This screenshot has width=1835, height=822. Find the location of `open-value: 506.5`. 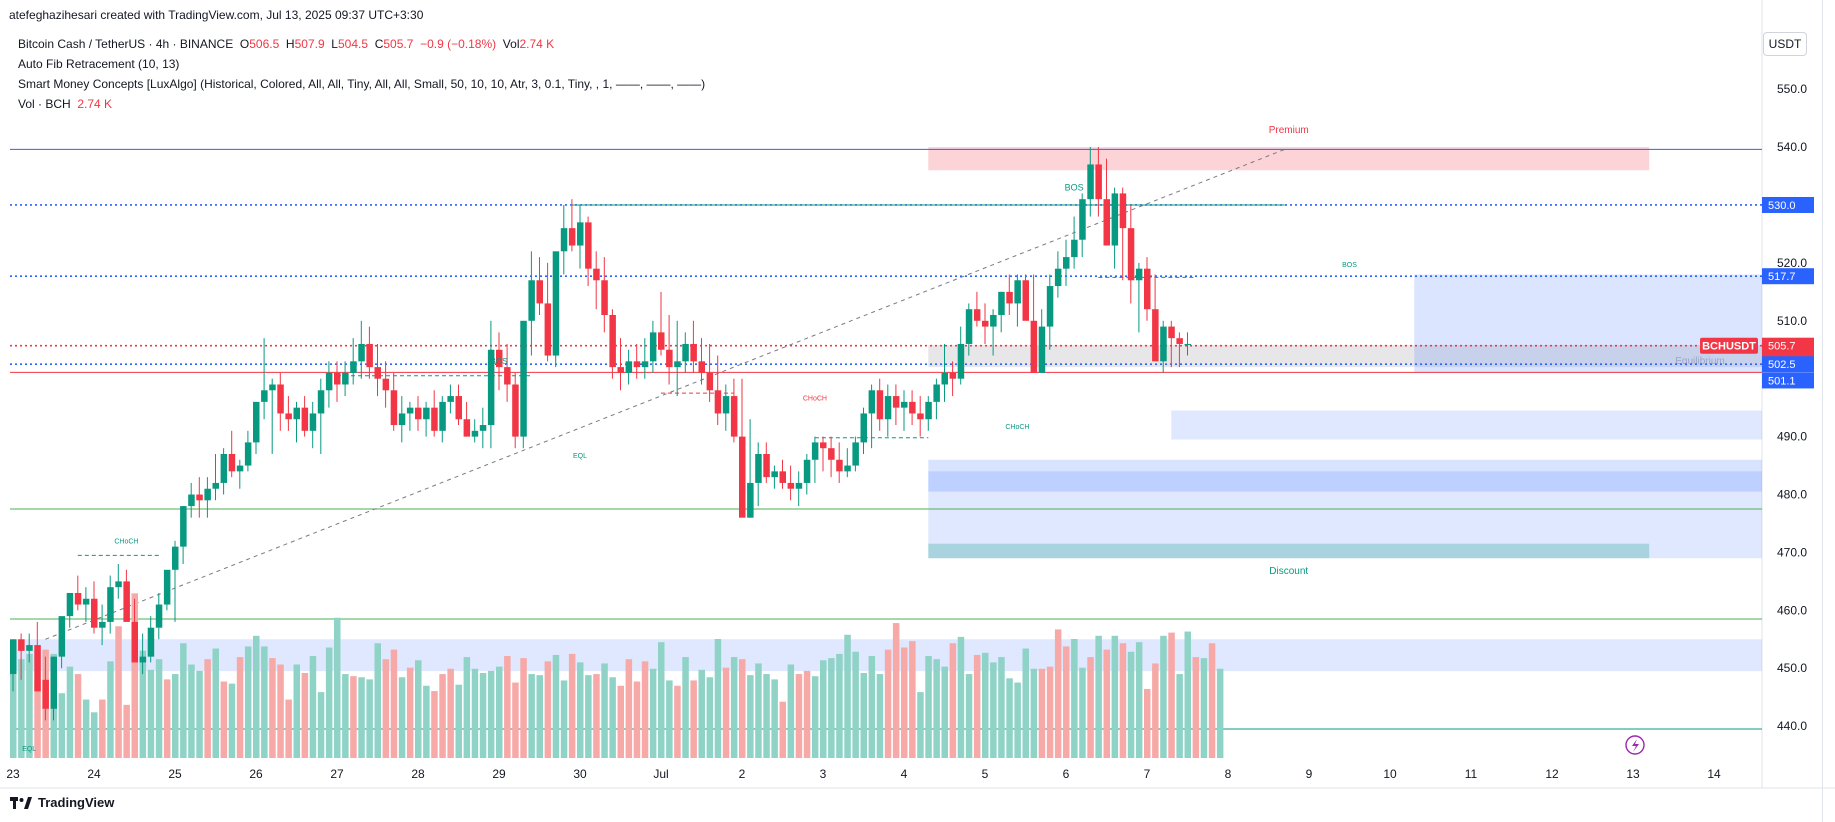

open-value: 506.5 is located at coordinates (264, 44).